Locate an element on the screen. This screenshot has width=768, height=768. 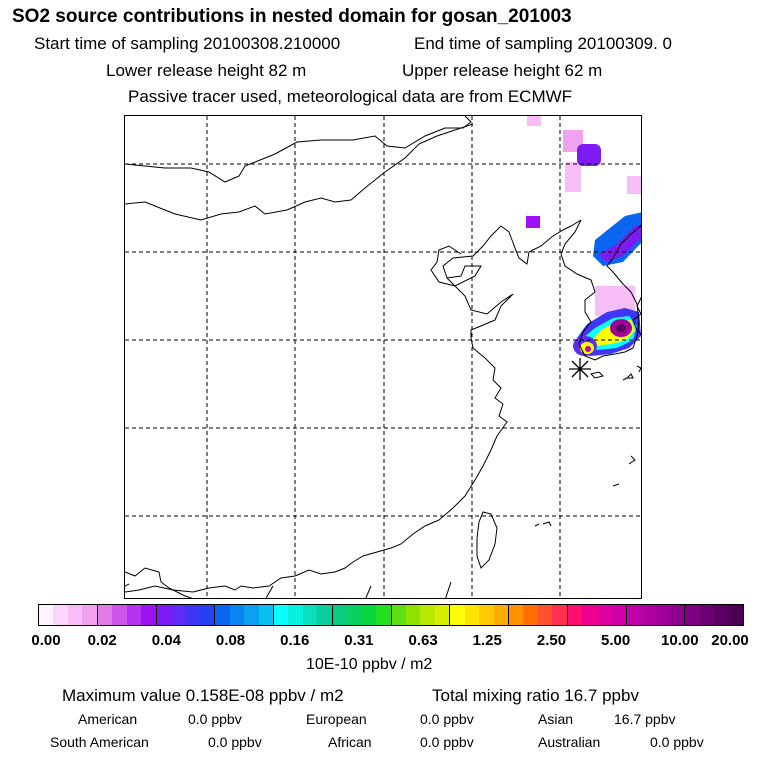
coastline-mongolia-border is located at coordinates (298, 149).